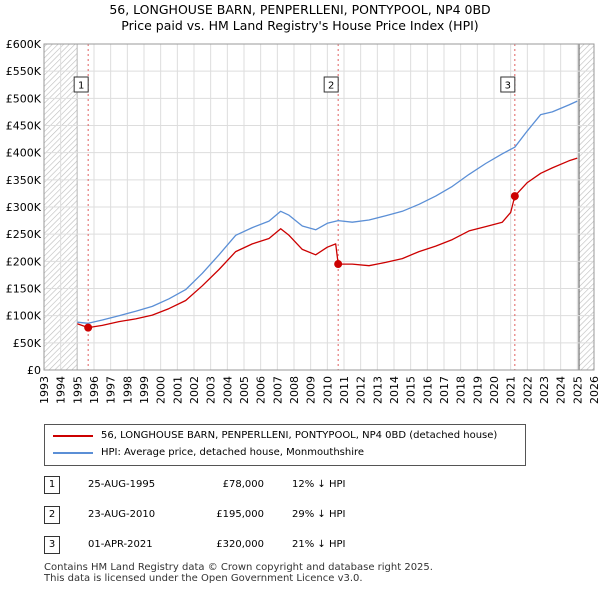 This screenshot has width=600, height=590. I want to click on x-tick-label: 2010, so click(327, 390).